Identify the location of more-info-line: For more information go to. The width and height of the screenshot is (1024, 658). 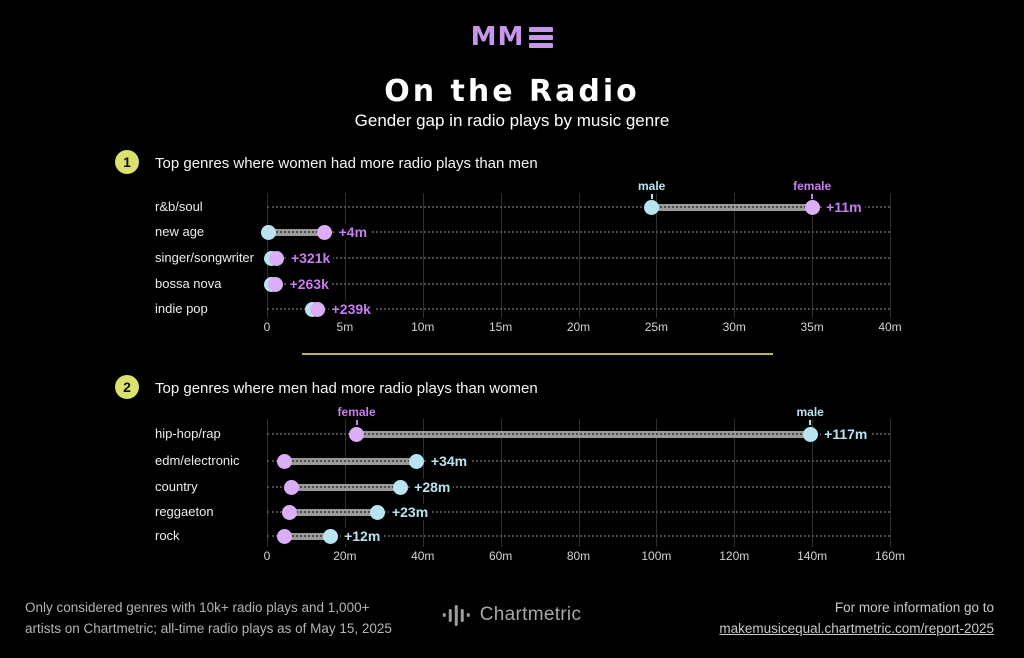
(914, 607).